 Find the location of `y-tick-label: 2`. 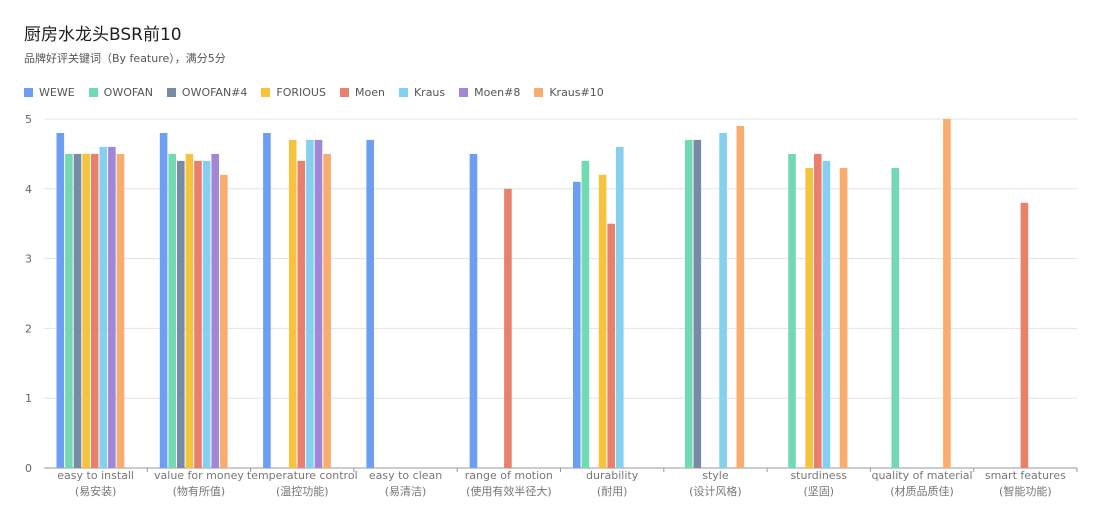

y-tick-label: 2 is located at coordinates (28, 328).